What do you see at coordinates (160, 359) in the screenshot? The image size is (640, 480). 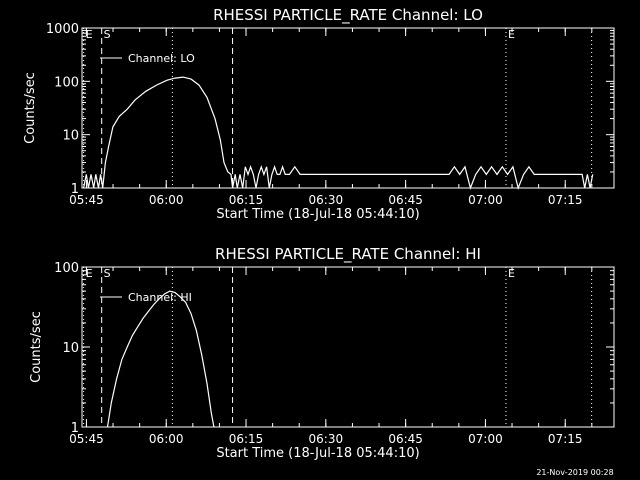 I see `series-line-channel-hi` at bounding box center [160, 359].